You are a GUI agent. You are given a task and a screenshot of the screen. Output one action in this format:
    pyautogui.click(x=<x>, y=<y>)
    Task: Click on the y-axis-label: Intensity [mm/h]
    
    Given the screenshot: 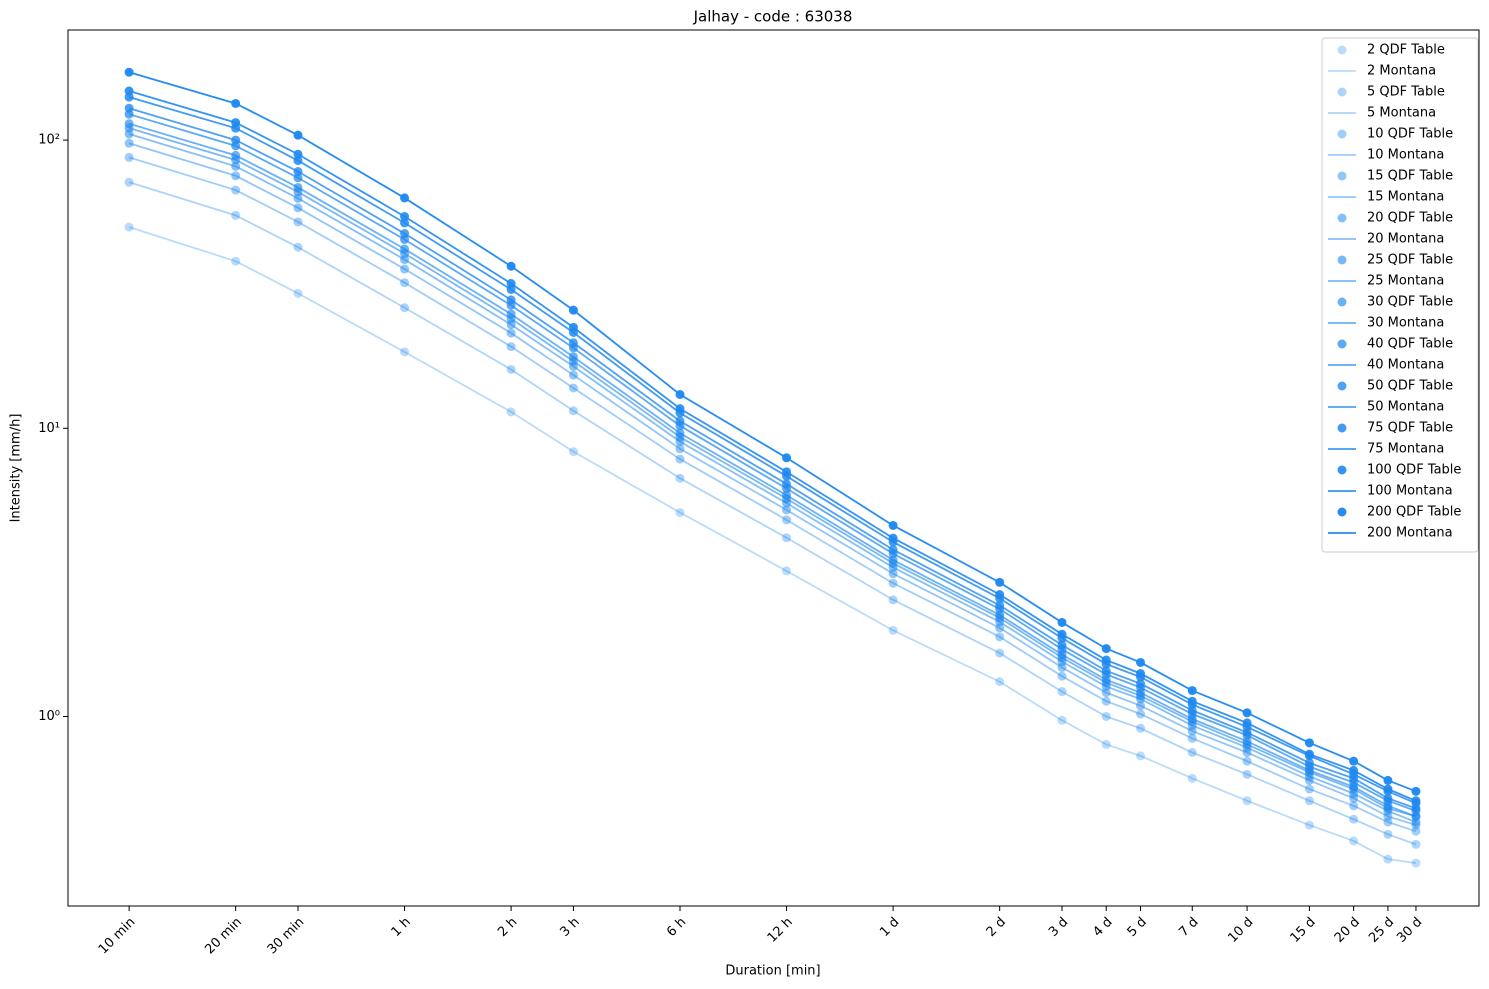 What is the action you would take?
    pyautogui.click(x=16, y=468)
    